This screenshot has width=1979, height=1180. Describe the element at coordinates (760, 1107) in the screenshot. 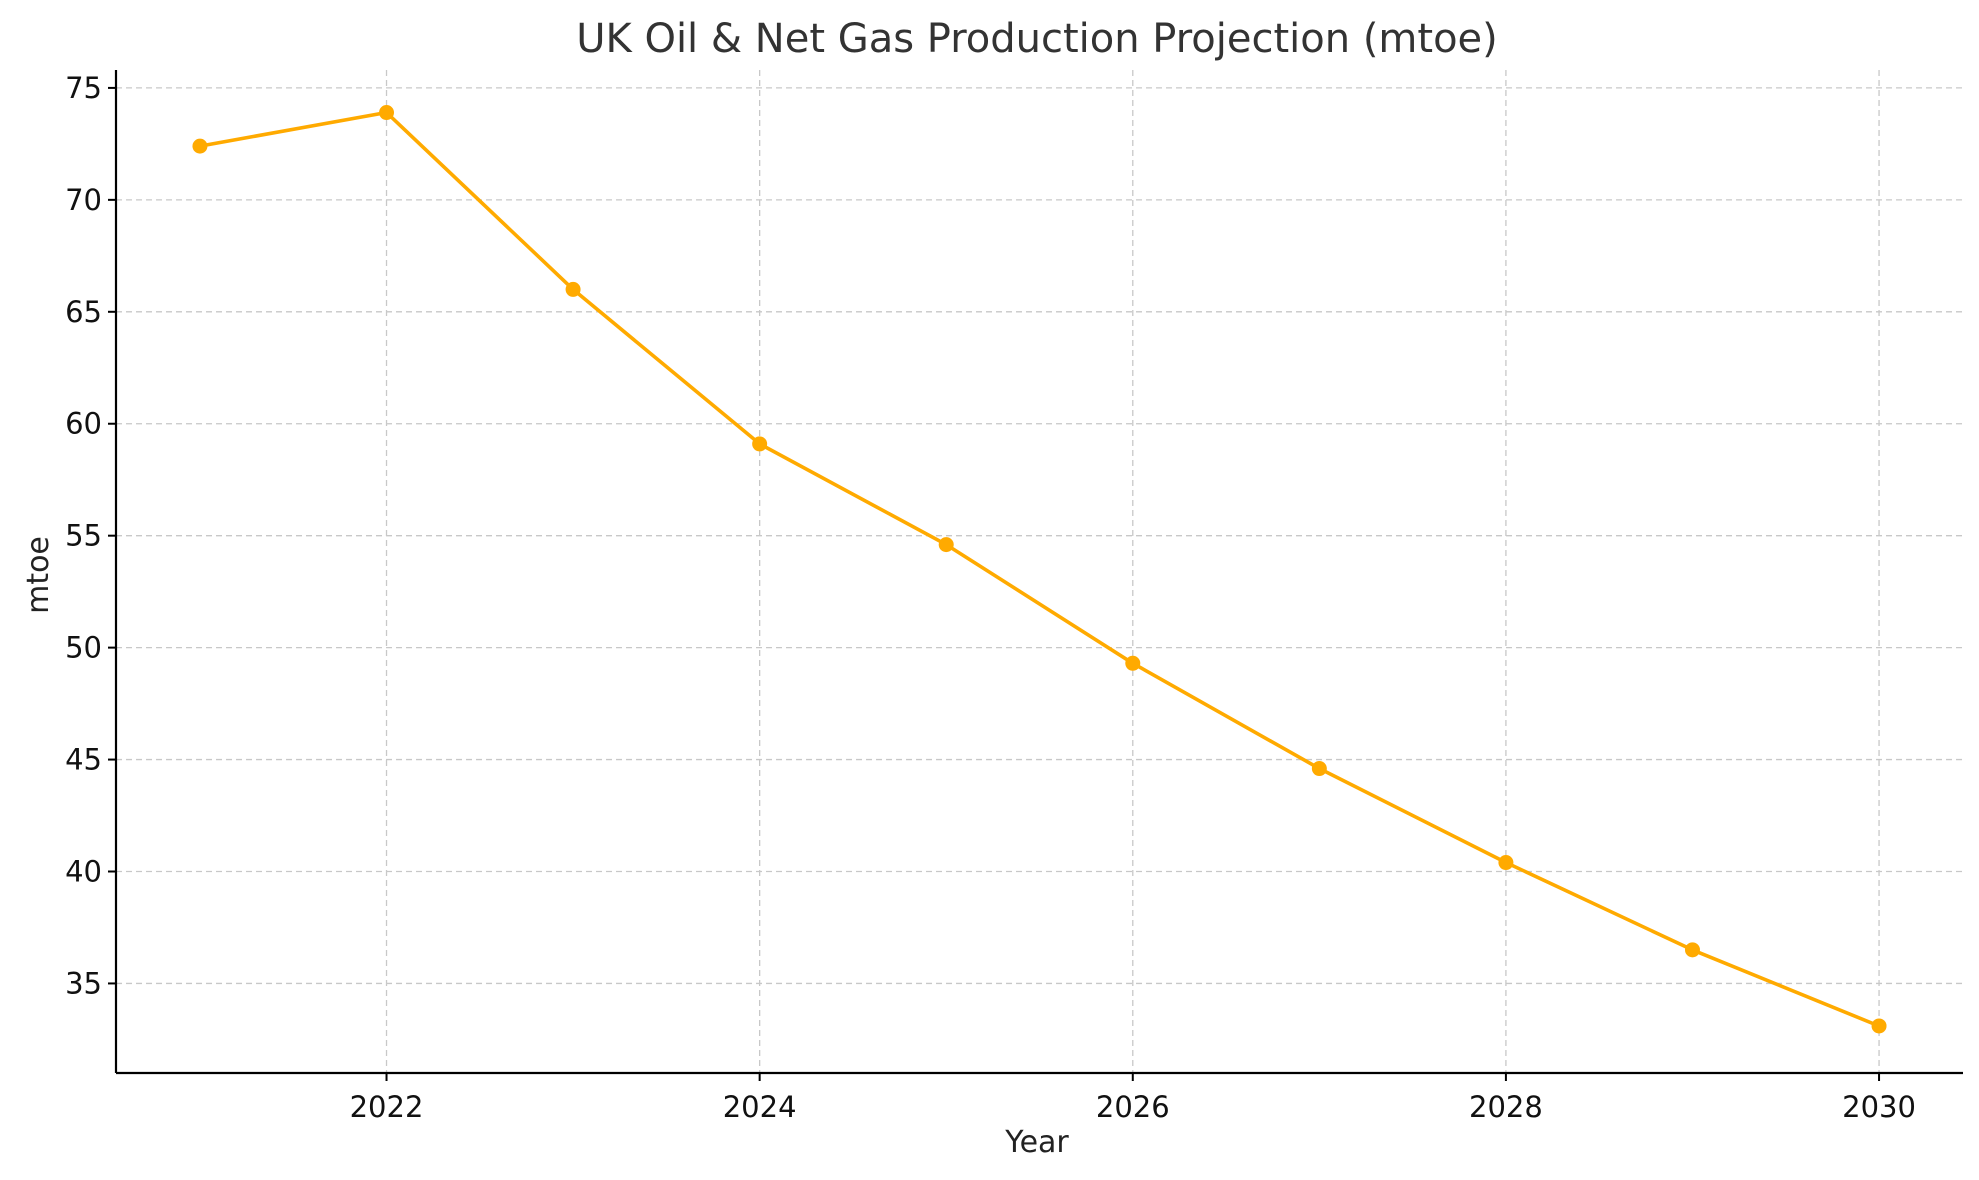

I see `x-tick-label: 2024` at that location.